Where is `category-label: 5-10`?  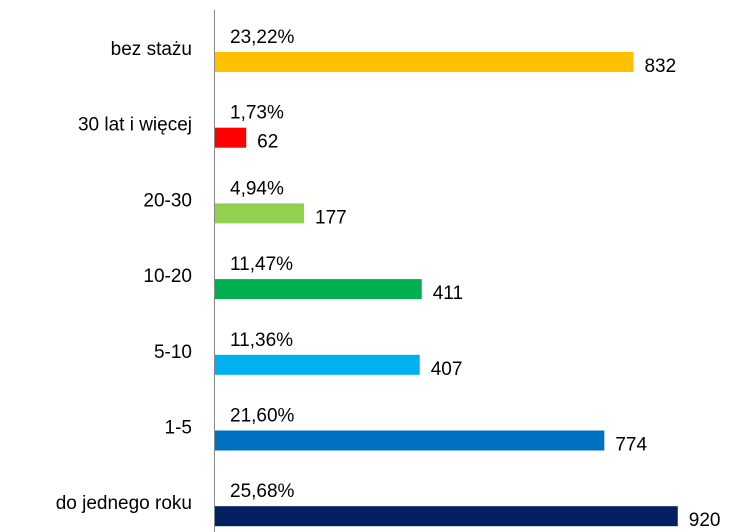 category-label: 5-10 is located at coordinates (173, 352).